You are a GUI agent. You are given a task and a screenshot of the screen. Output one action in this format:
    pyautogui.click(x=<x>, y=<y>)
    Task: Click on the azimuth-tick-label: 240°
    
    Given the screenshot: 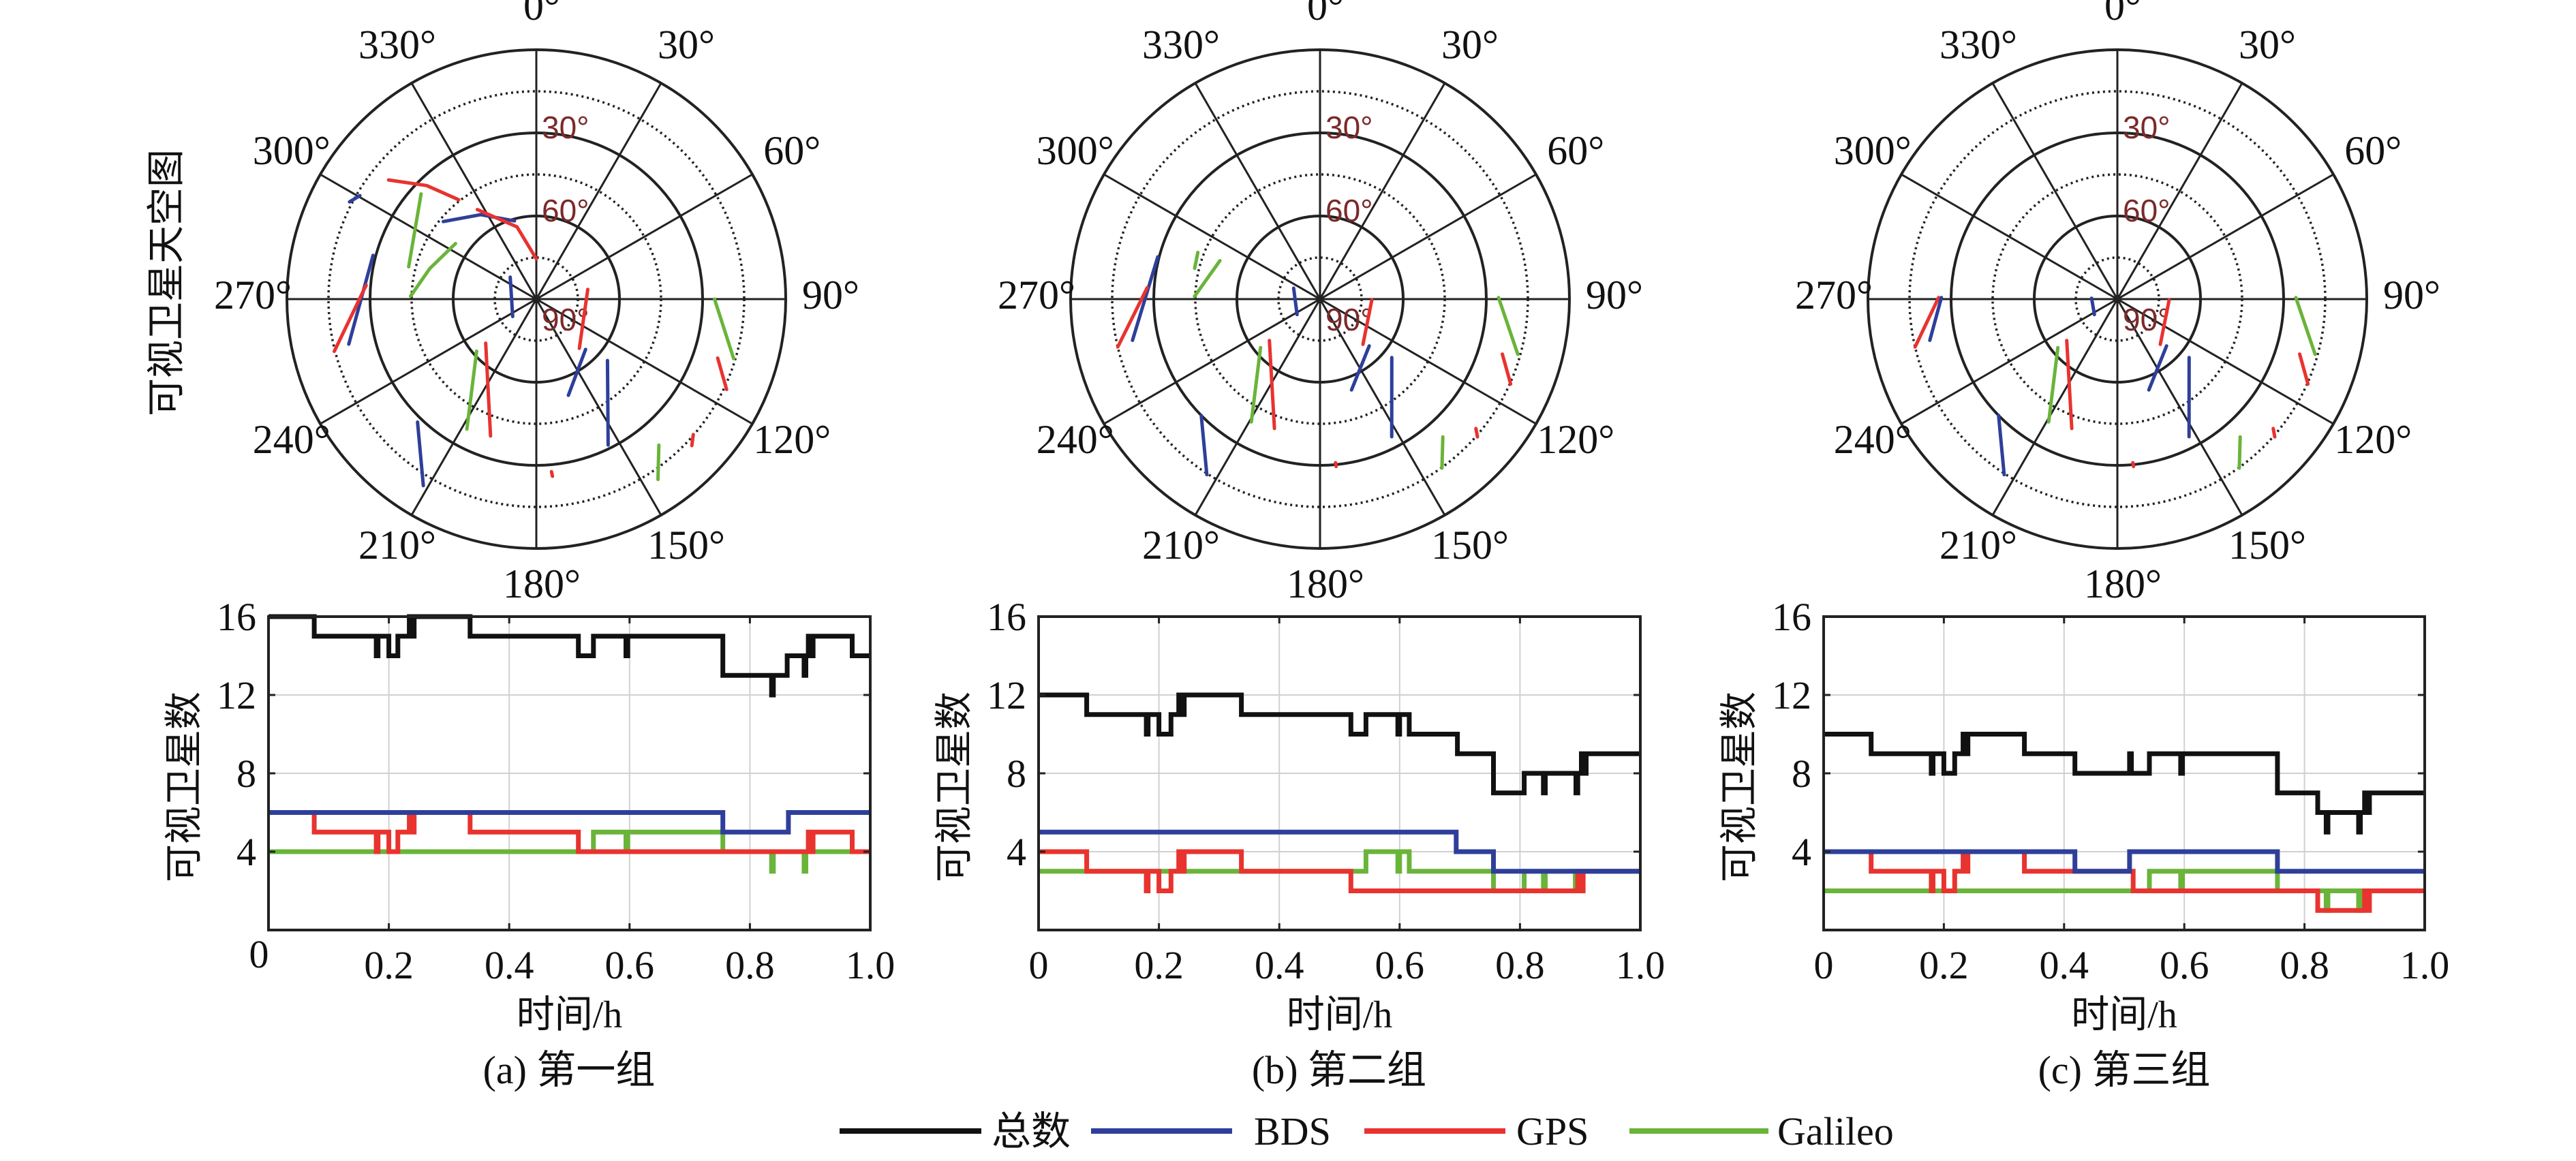 What is the action you would take?
    pyautogui.click(x=1075, y=439)
    